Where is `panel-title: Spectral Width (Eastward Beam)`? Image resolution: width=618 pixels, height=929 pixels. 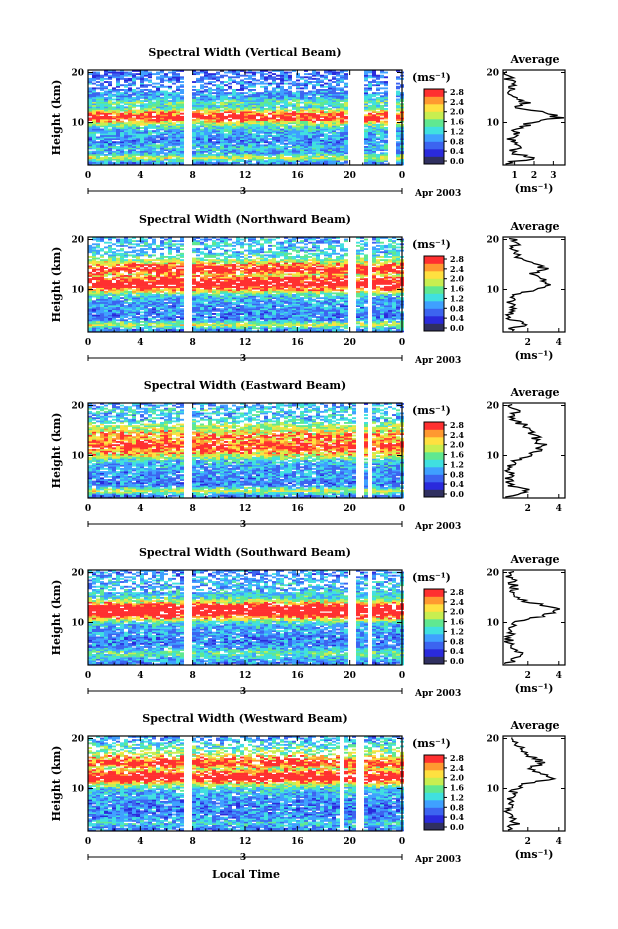
panel-title: Spectral Width (Eastward Beam) is located at coordinates (245, 385).